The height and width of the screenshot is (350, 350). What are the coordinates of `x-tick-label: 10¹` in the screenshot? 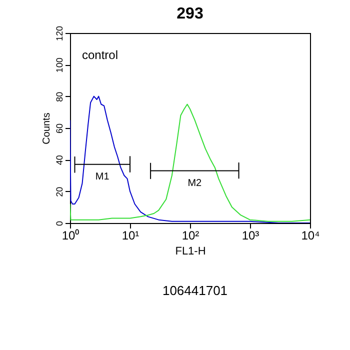 It's located at (131, 235).